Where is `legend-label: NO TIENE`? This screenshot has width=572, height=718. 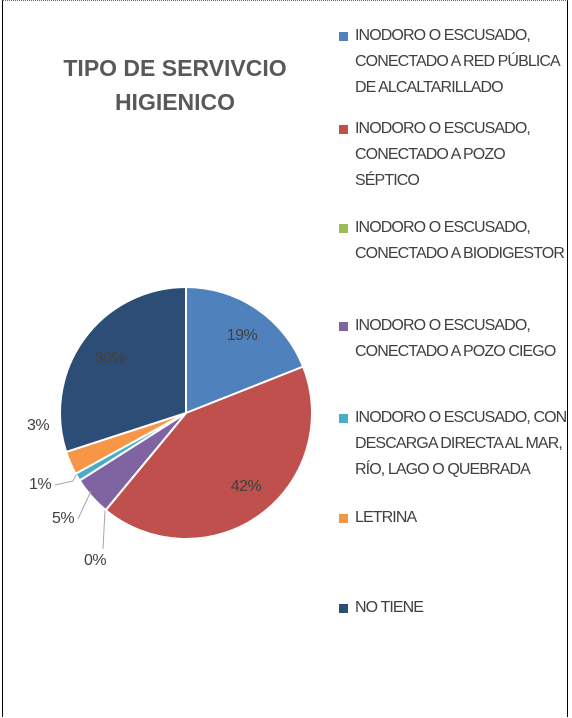
legend-label: NO TIENE is located at coordinates (389, 607).